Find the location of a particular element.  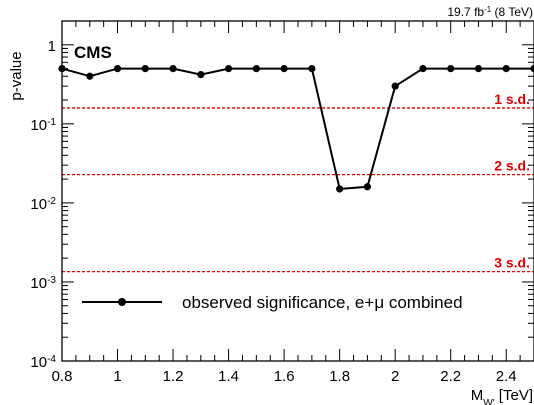

y-tick-label: 10⁻¹ is located at coordinates (43, 125).